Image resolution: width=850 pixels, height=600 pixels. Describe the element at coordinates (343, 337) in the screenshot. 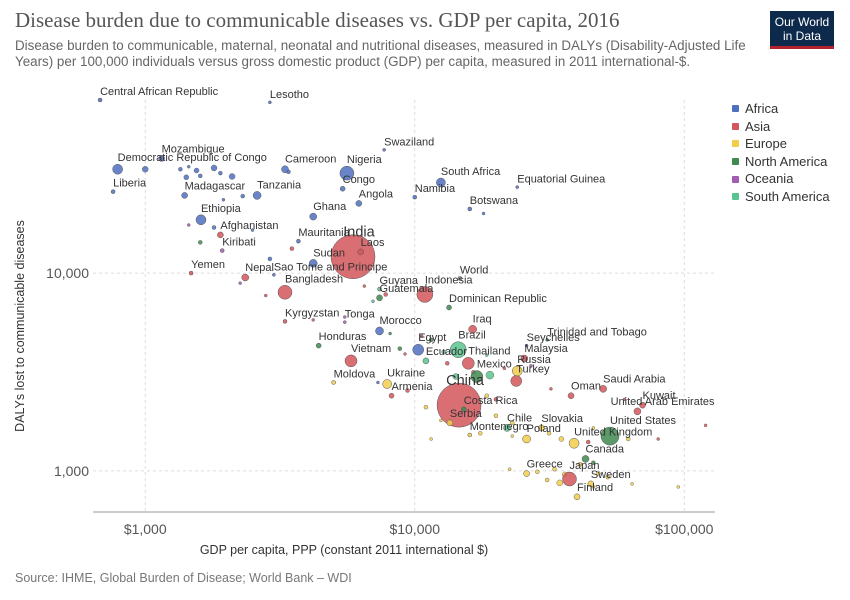

I see `data-label: Honduras` at that location.